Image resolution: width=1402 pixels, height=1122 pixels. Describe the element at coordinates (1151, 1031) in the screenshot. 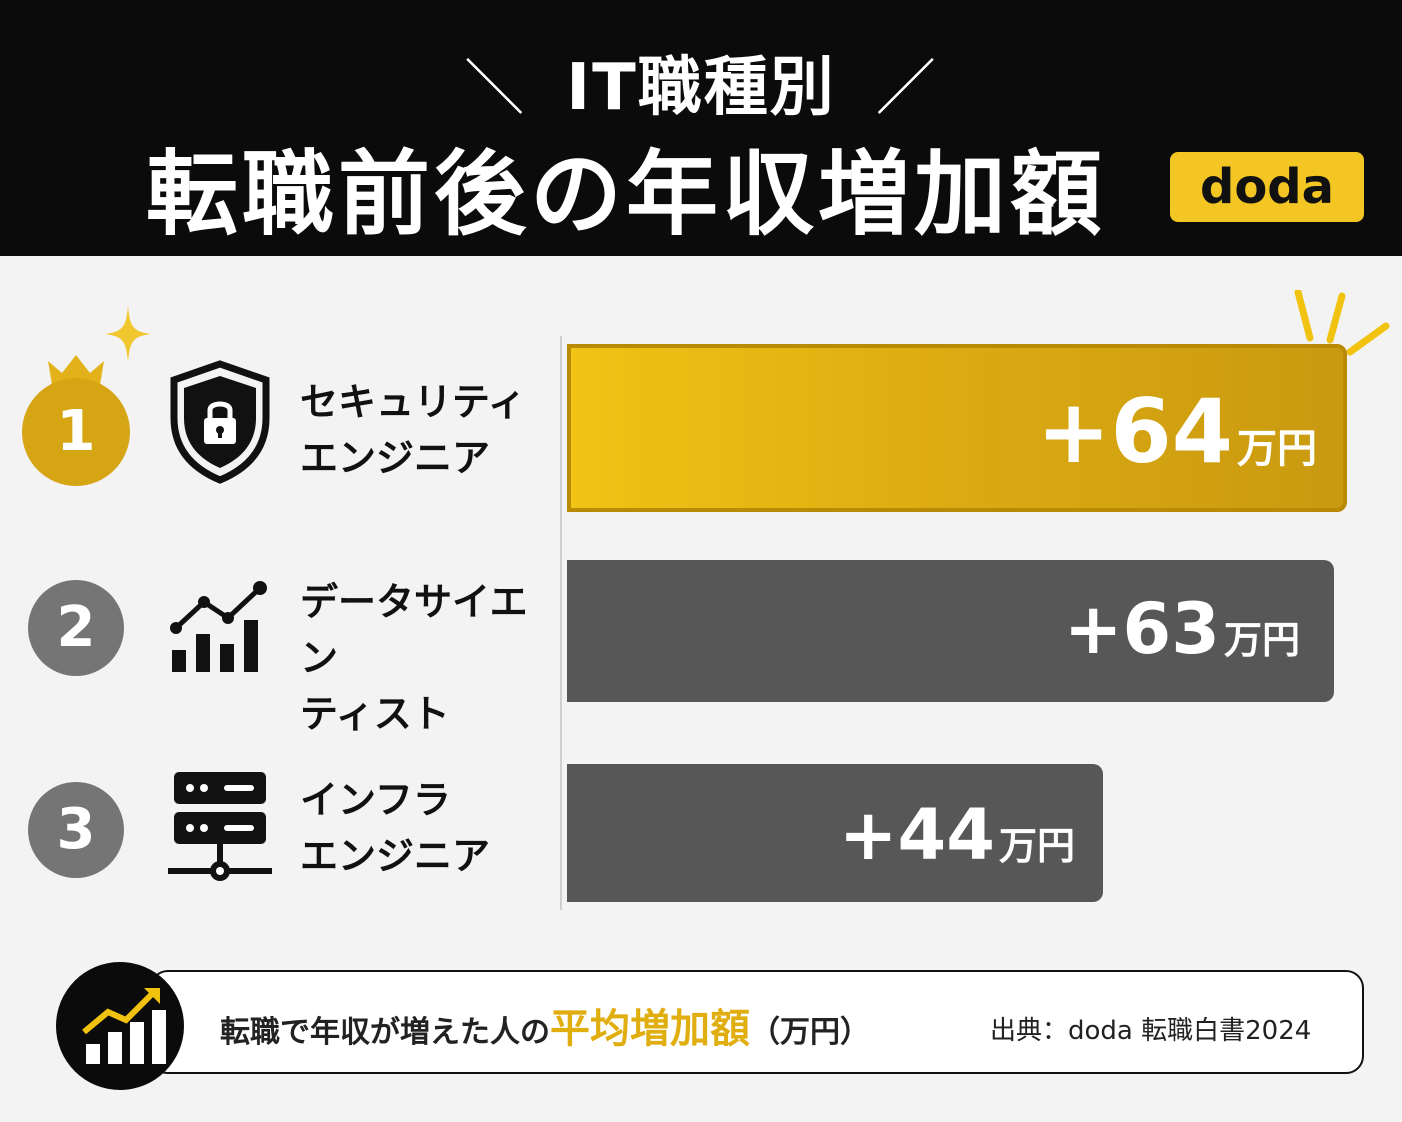

I see `source-citation: 出典：doda 転職白書2024` at that location.